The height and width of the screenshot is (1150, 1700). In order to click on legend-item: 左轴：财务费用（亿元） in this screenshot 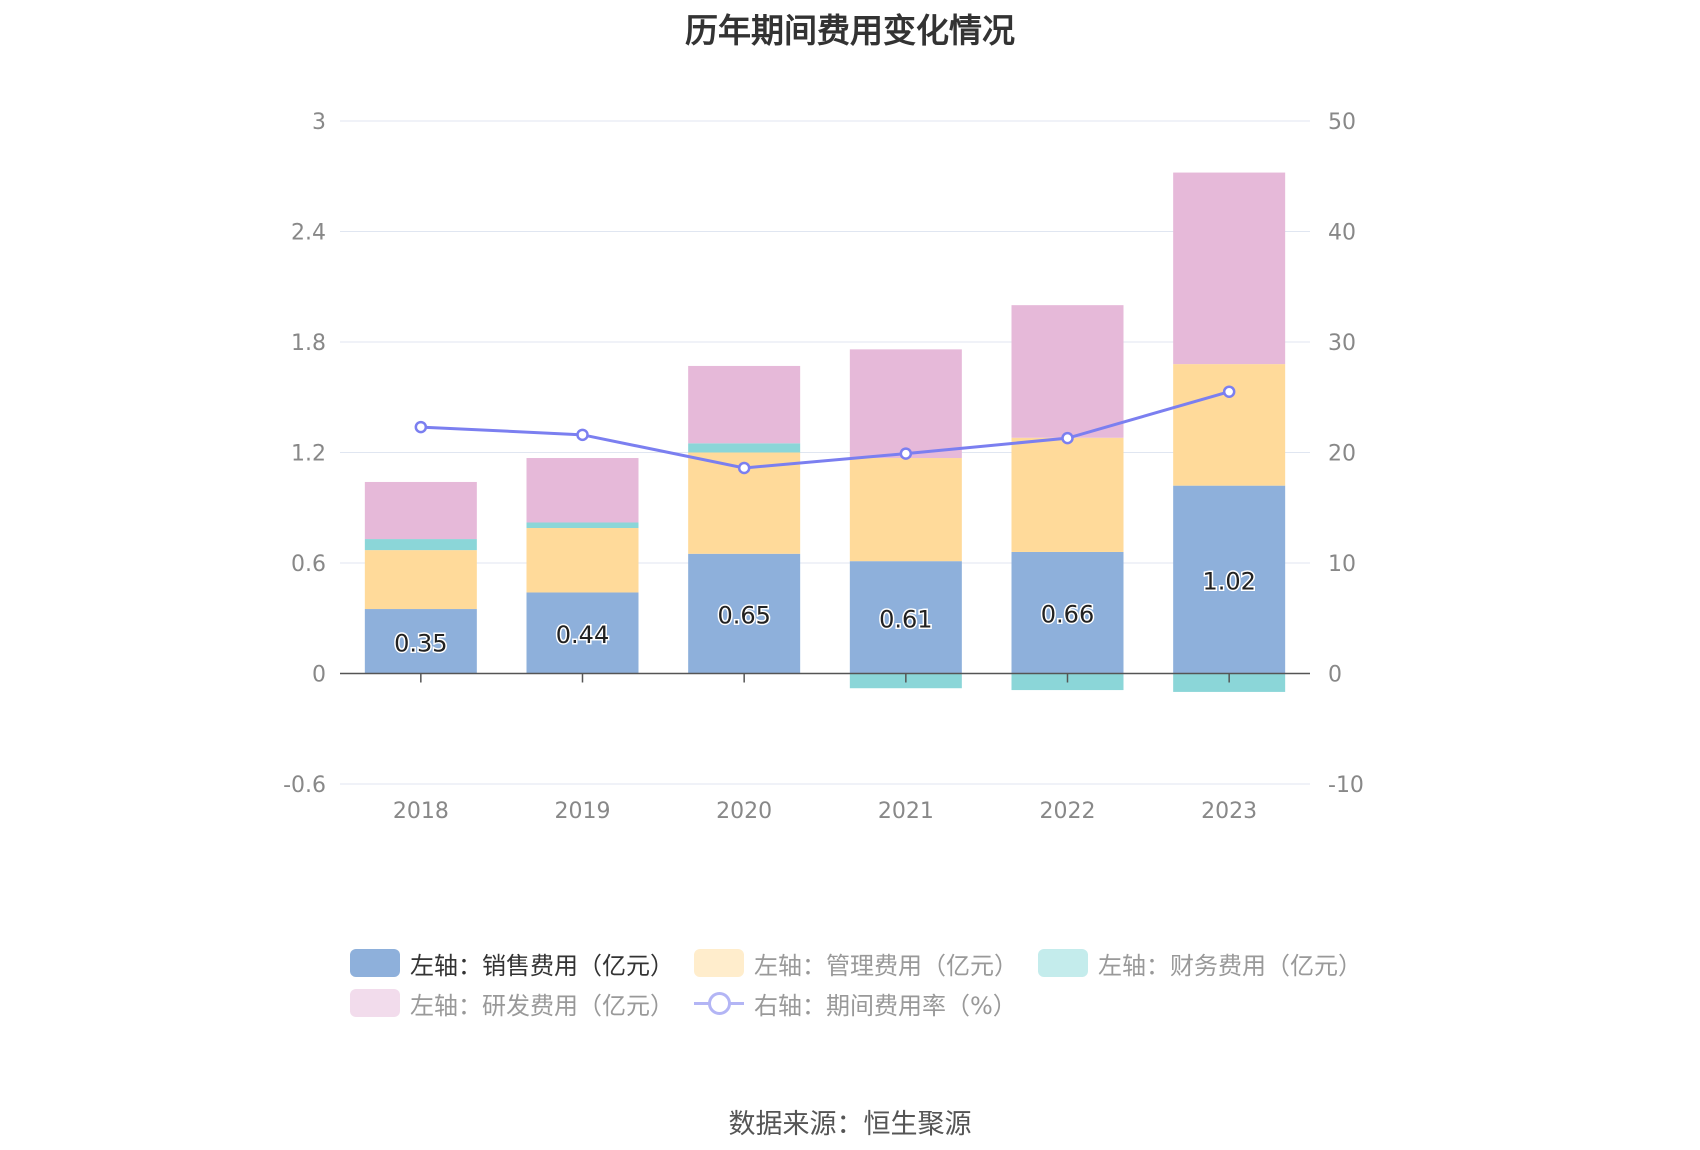, I will do `click(1200, 963)`.